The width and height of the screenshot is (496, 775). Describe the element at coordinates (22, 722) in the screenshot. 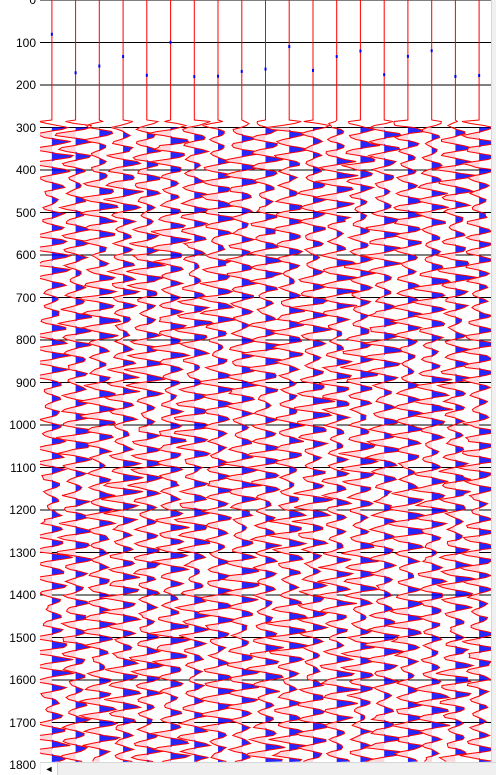

I see `y-tick-label: 1700` at that location.